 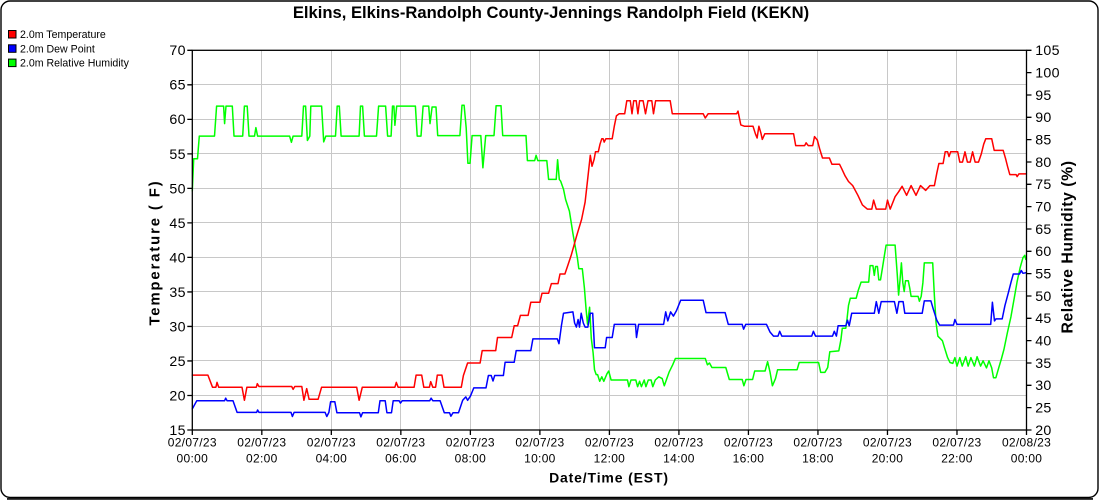 What do you see at coordinates (957, 458) in the screenshot?
I see `svg-text: 22:00` at bounding box center [957, 458].